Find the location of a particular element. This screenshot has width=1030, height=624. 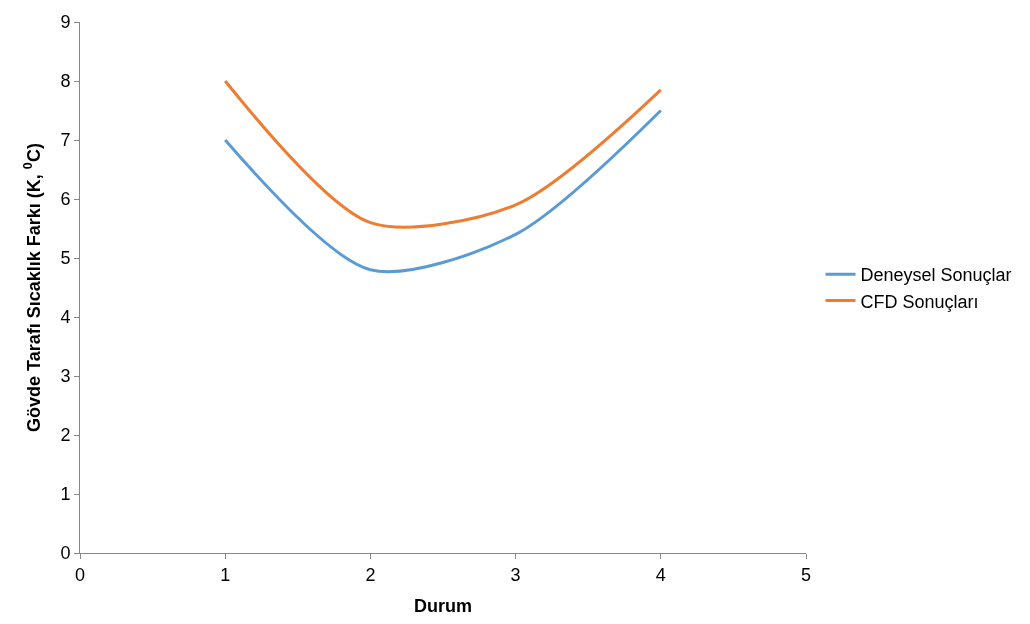

legend-label: CFD Sonuçları is located at coordinates (919, 301).